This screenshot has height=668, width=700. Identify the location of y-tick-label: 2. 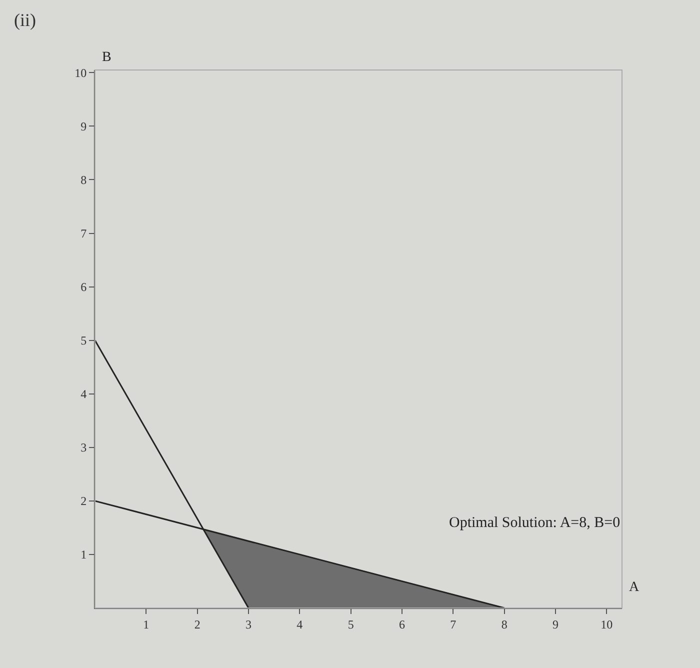
(83, 501).